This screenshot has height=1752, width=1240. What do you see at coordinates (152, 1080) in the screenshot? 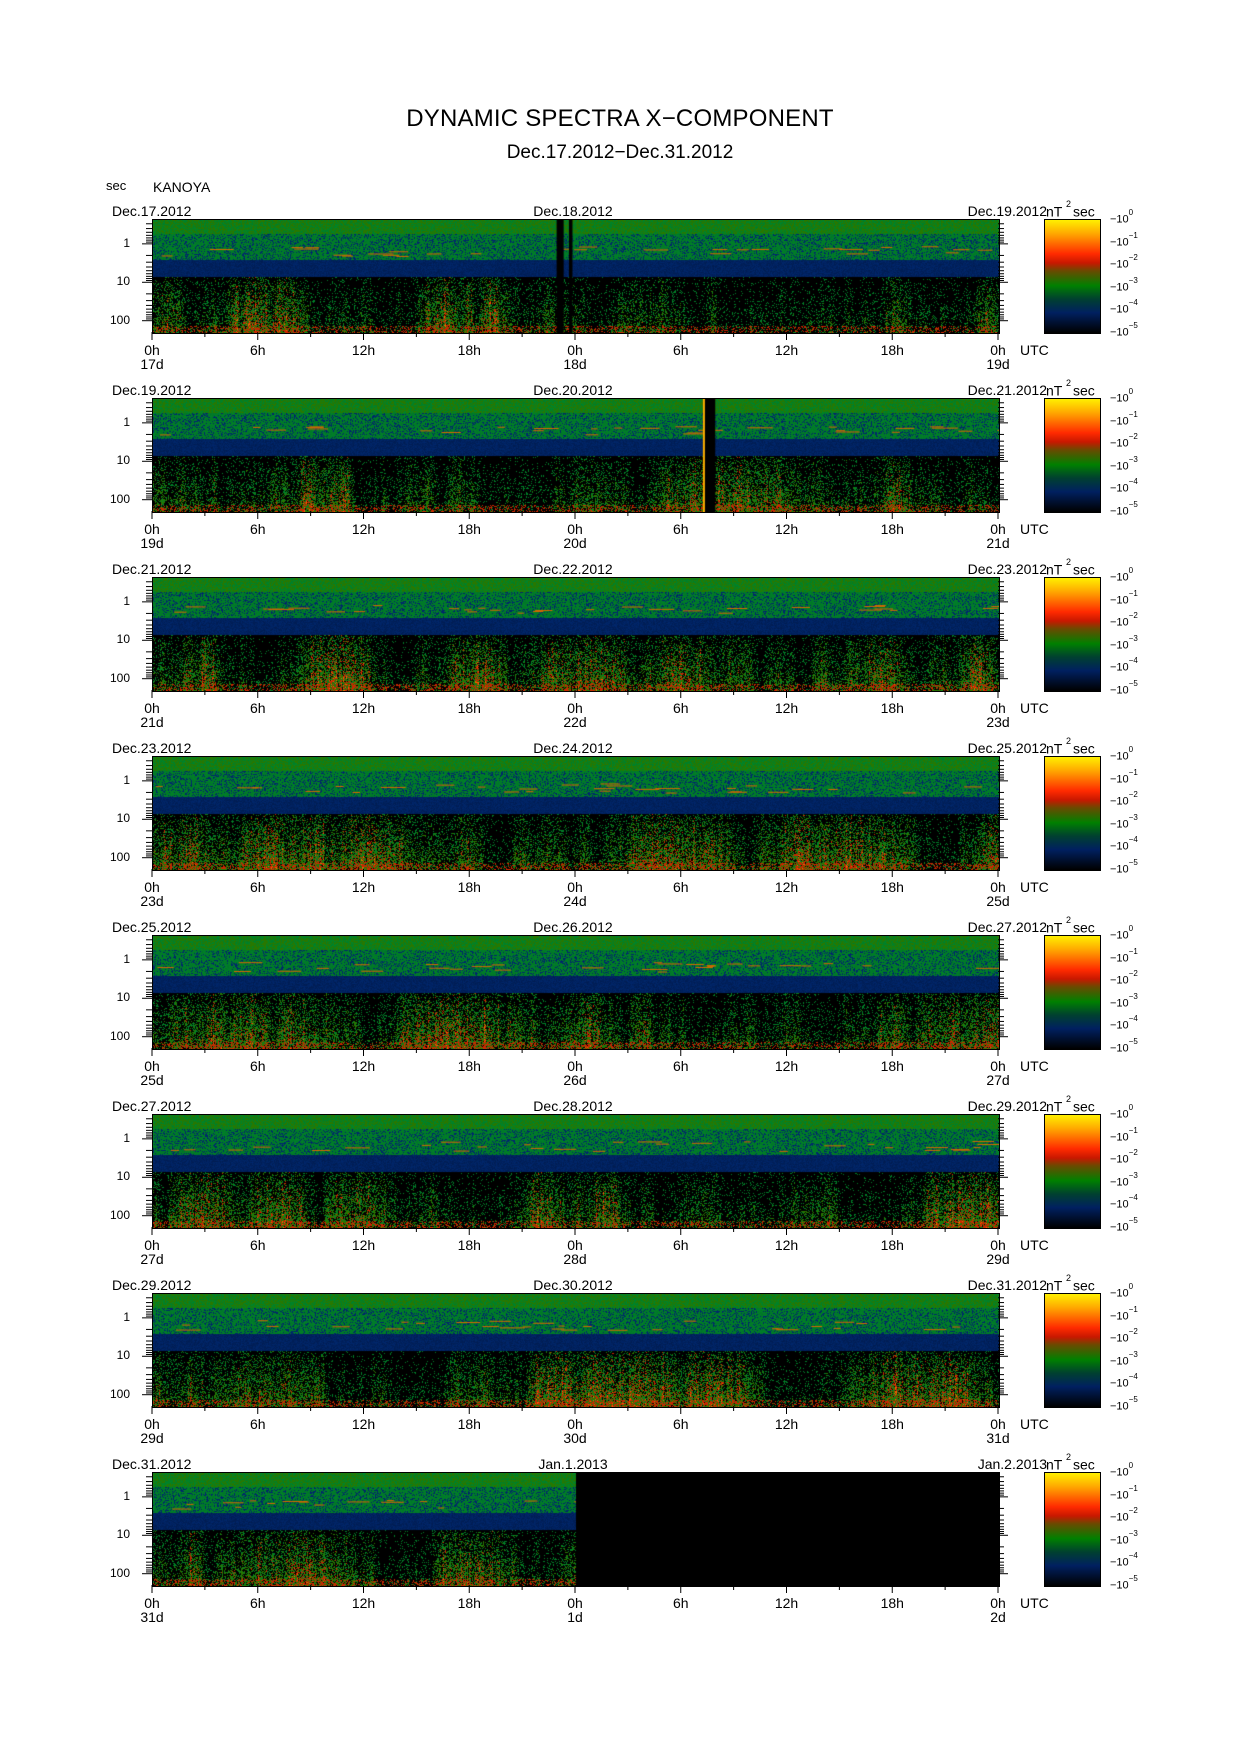
I see `day-label: 25d` at bounding box center [152, 1080].